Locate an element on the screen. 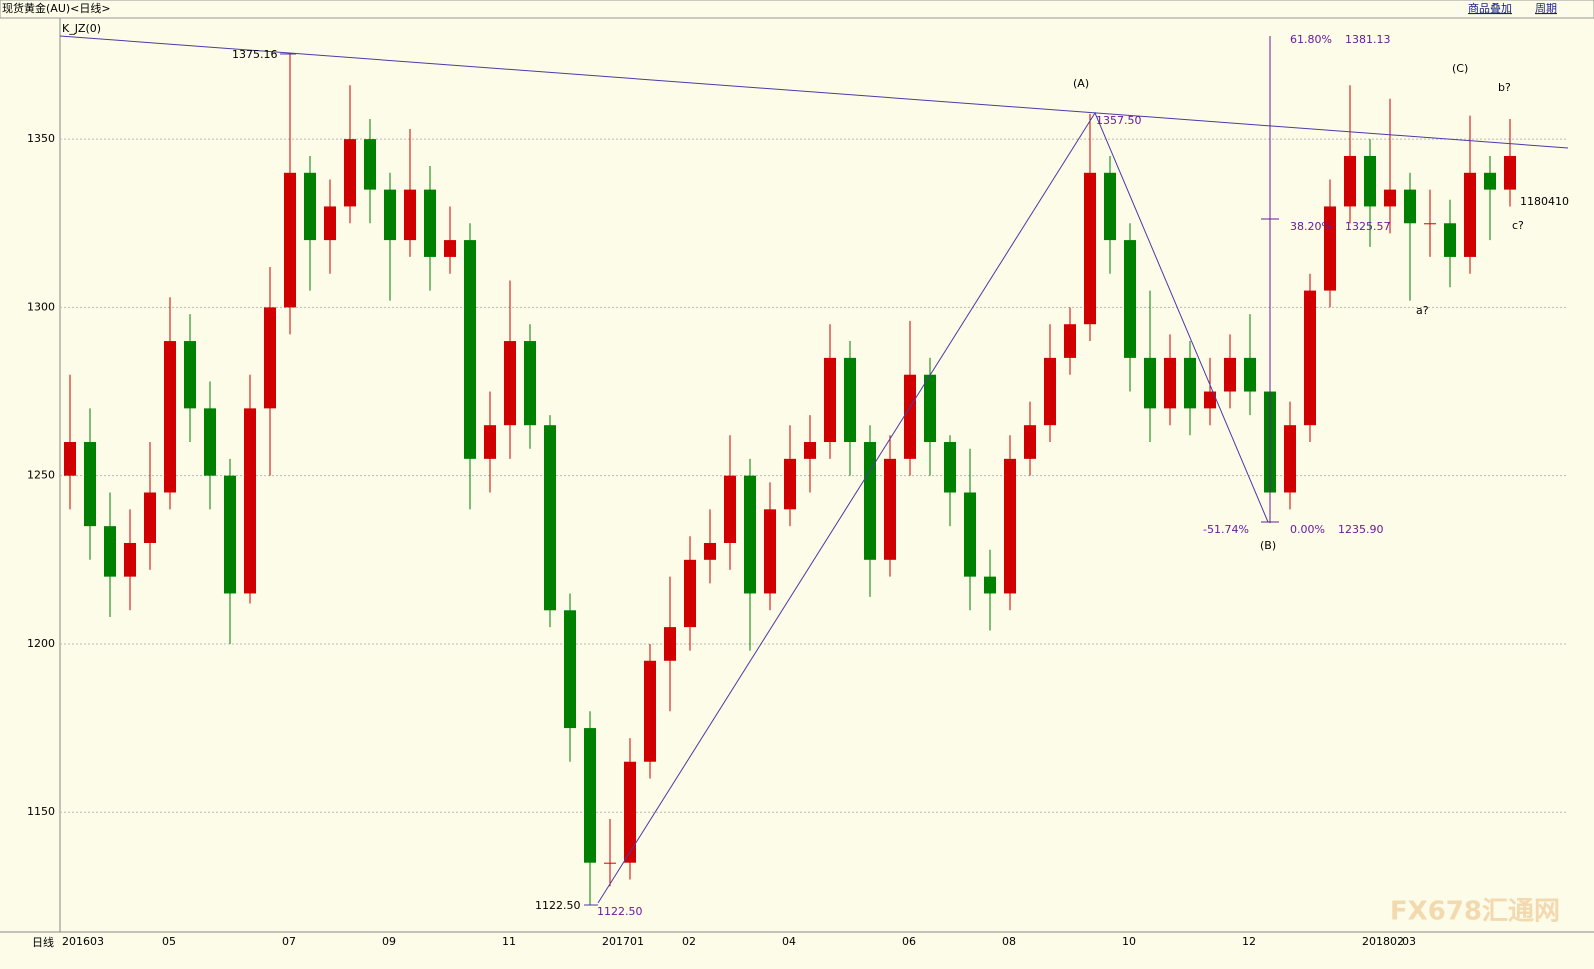 Image resolution: width=1594 pixels, height=969 pixels. watermark: FX678汇通网 is located at coordinates (1475, 912).